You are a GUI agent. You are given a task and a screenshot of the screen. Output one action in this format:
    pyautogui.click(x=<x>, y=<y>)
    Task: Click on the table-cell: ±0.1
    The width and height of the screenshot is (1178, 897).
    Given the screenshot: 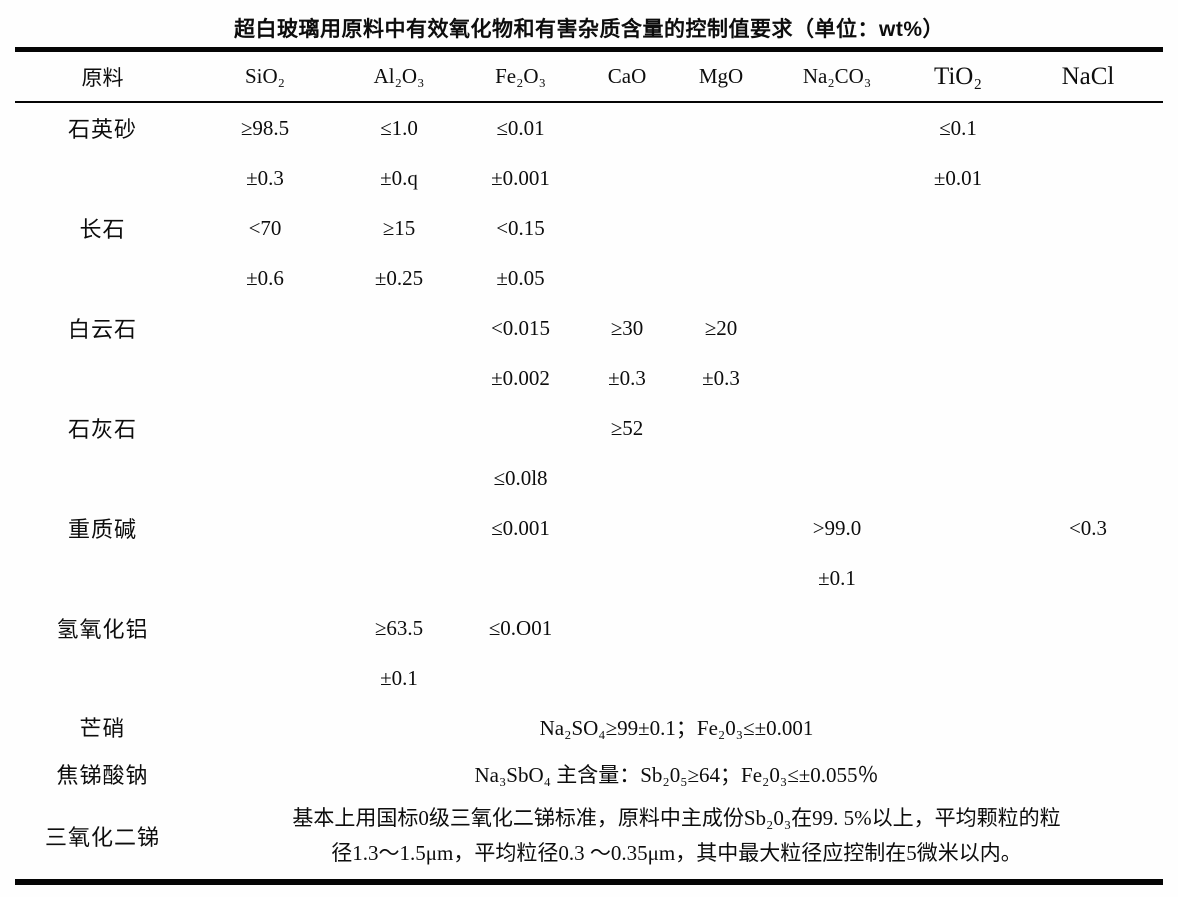 What is the action you would take?
    pyautogui.click(x=399, y=677)
    